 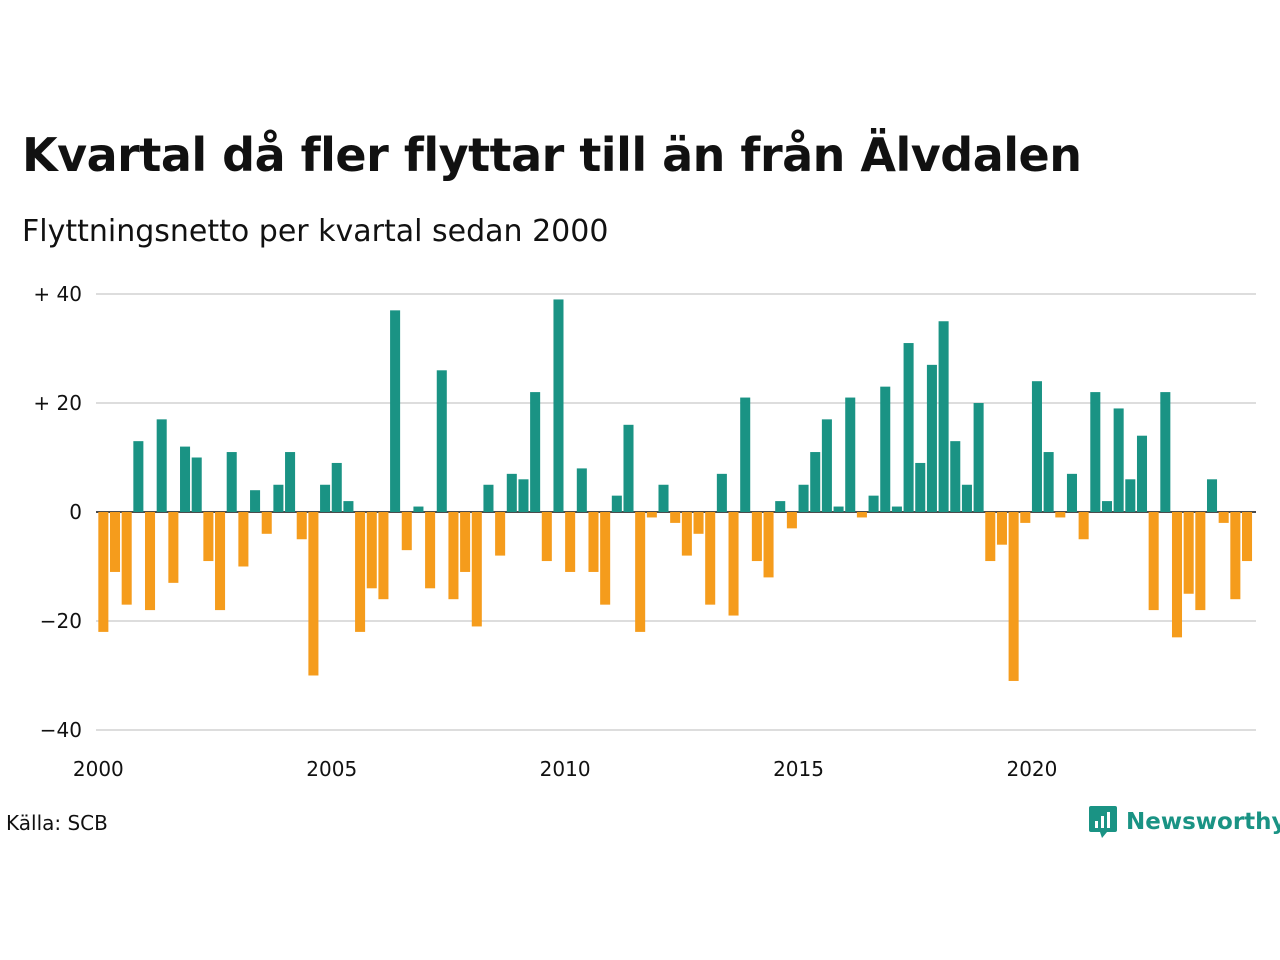 I want to click on x-tick-label: 2010, so click(x=565, y=769).